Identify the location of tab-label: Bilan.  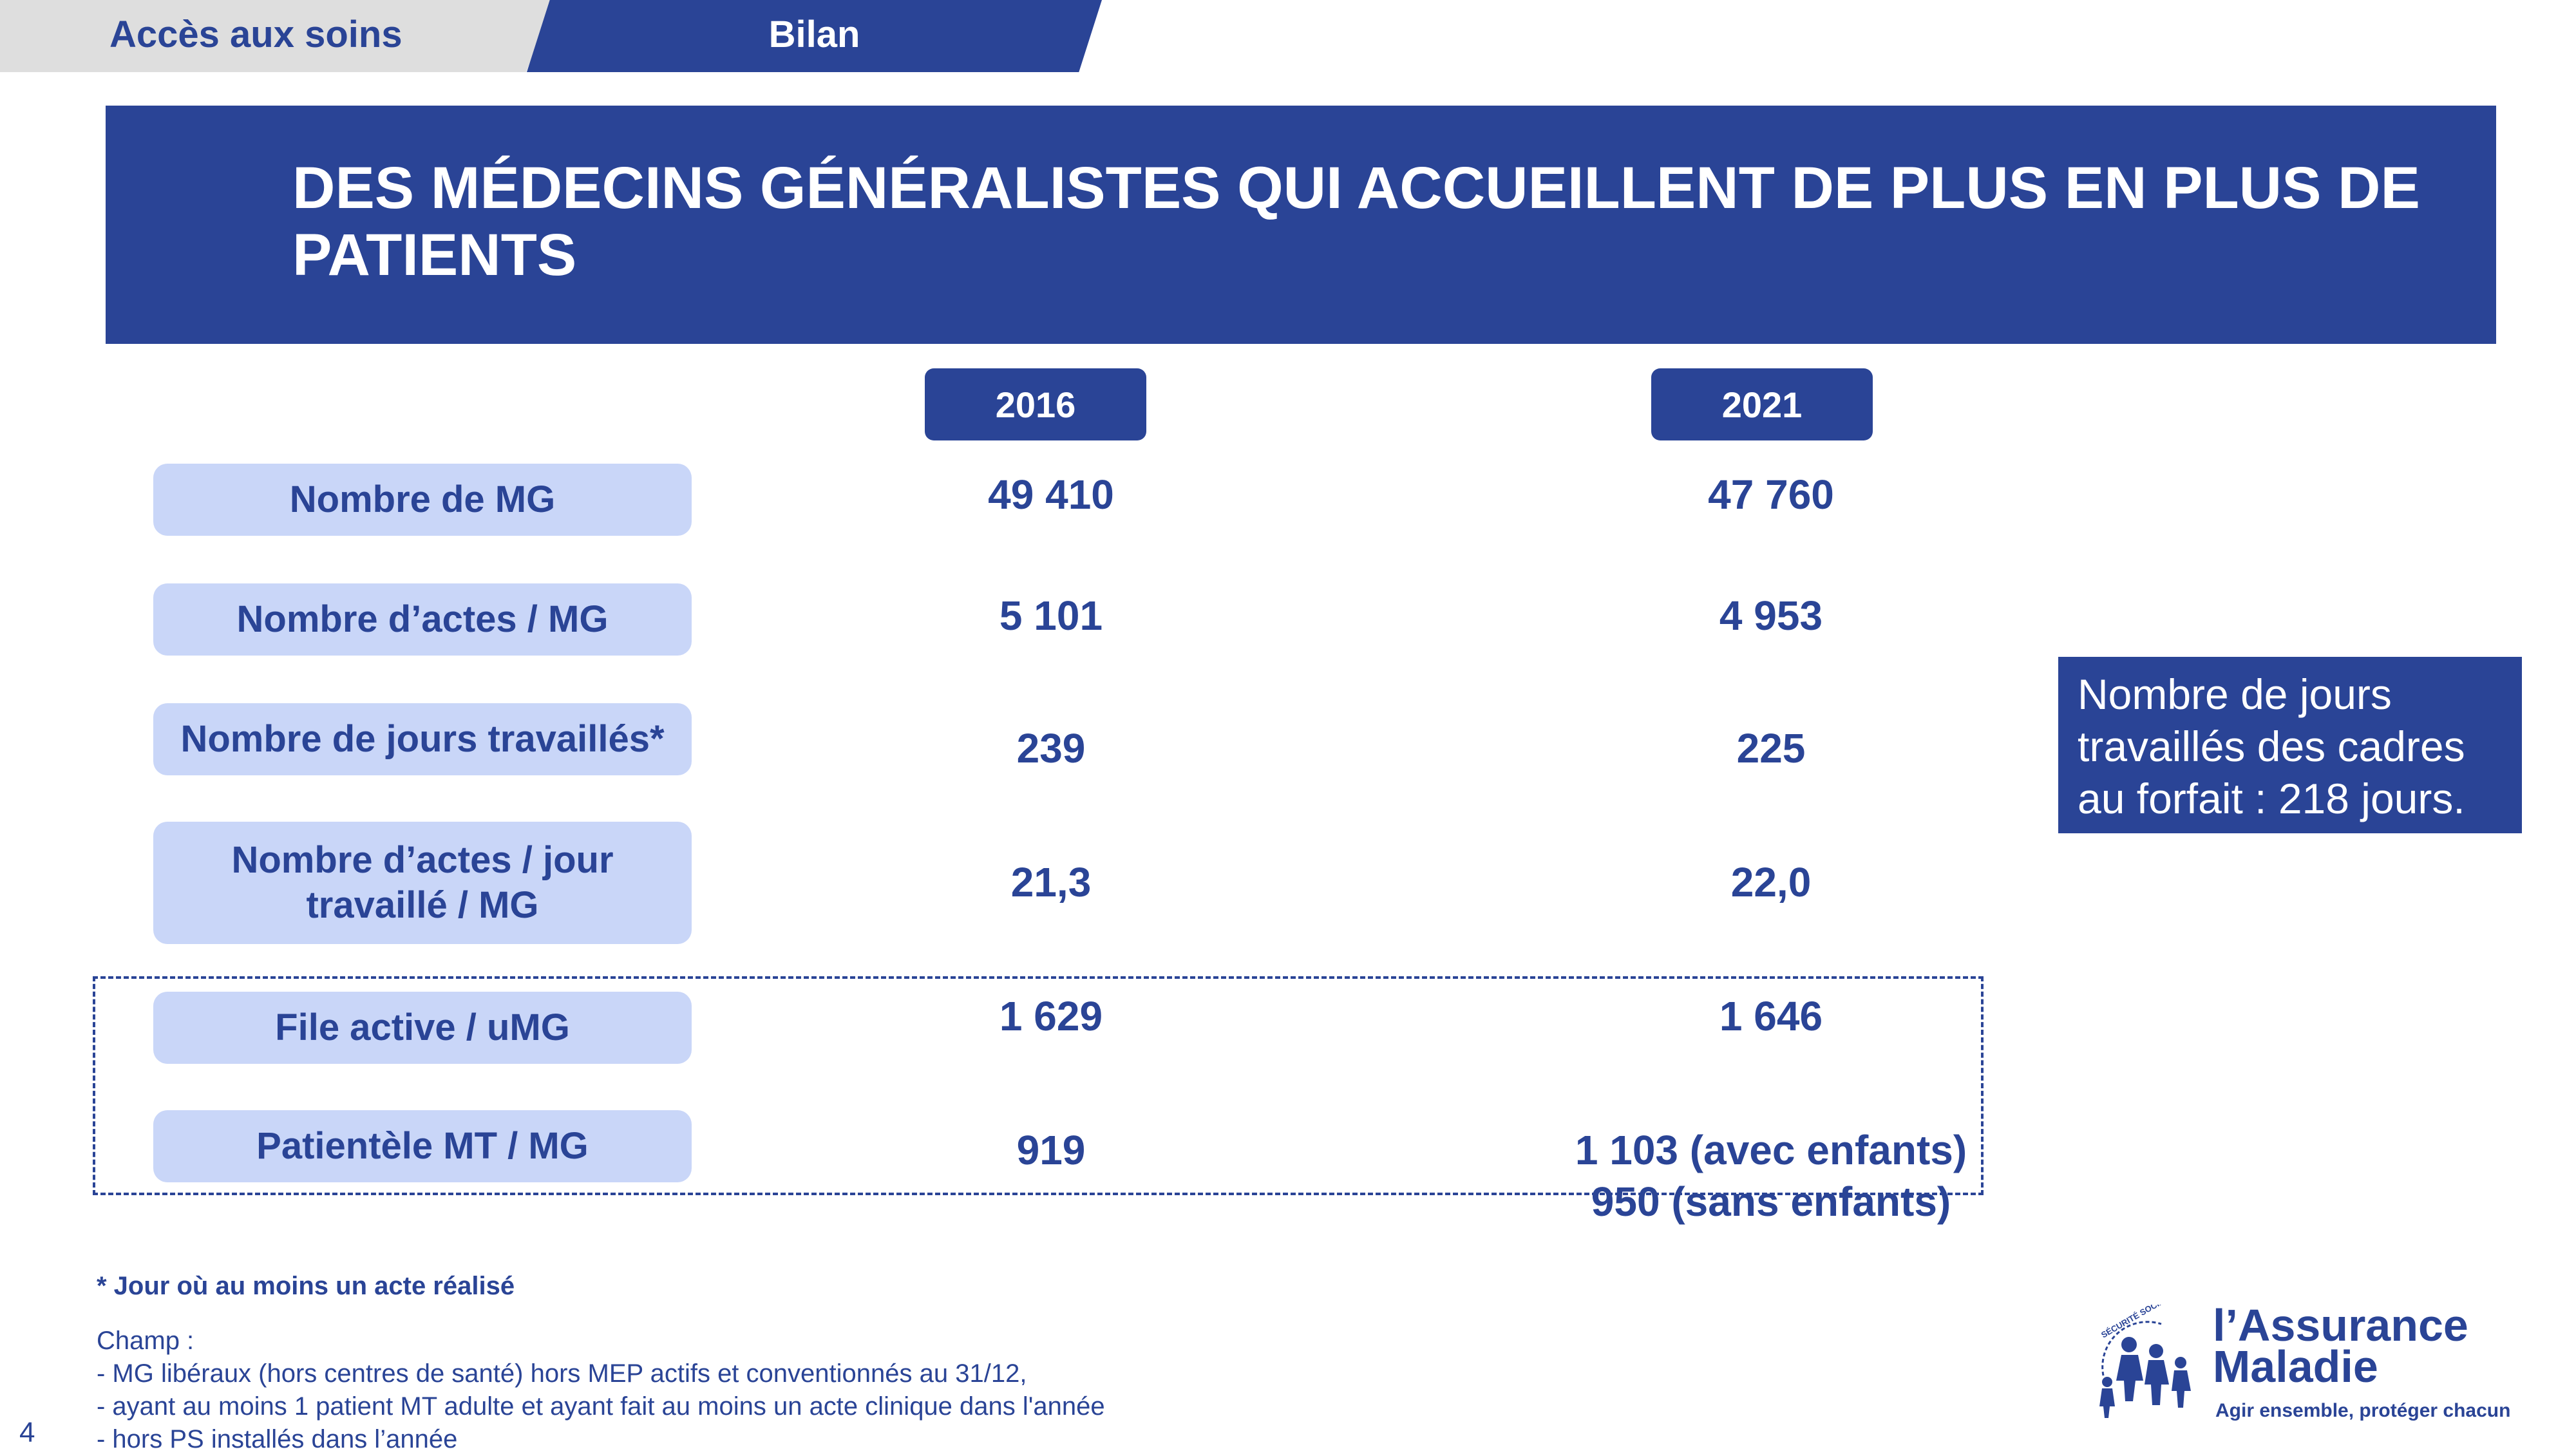
(814, 34).